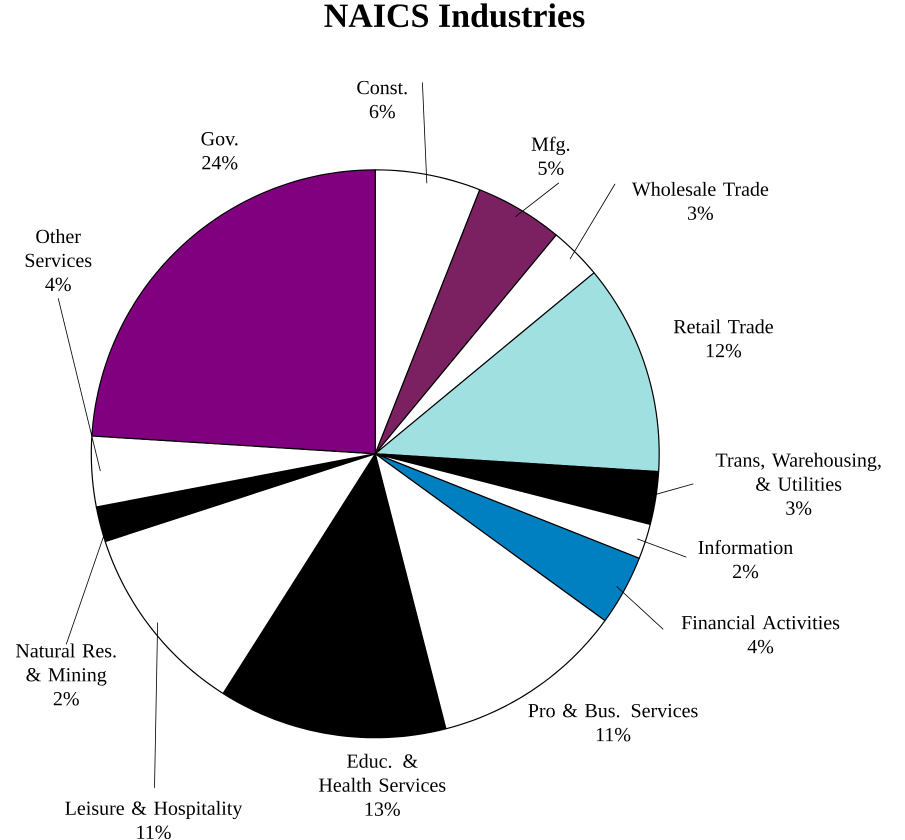 This screenshot has width=905, height=840. What do you see at coordinates (745, 547) in the screenshot?
I see `slice-label: Information` at bounding box center [745, 547].